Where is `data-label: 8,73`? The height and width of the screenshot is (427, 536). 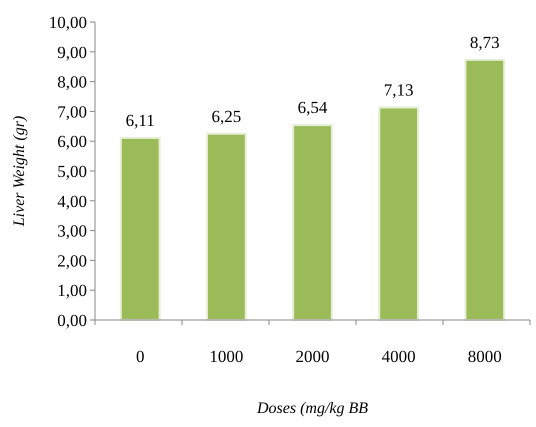 data-label: 8,73 is located at coordinates (485, 42).